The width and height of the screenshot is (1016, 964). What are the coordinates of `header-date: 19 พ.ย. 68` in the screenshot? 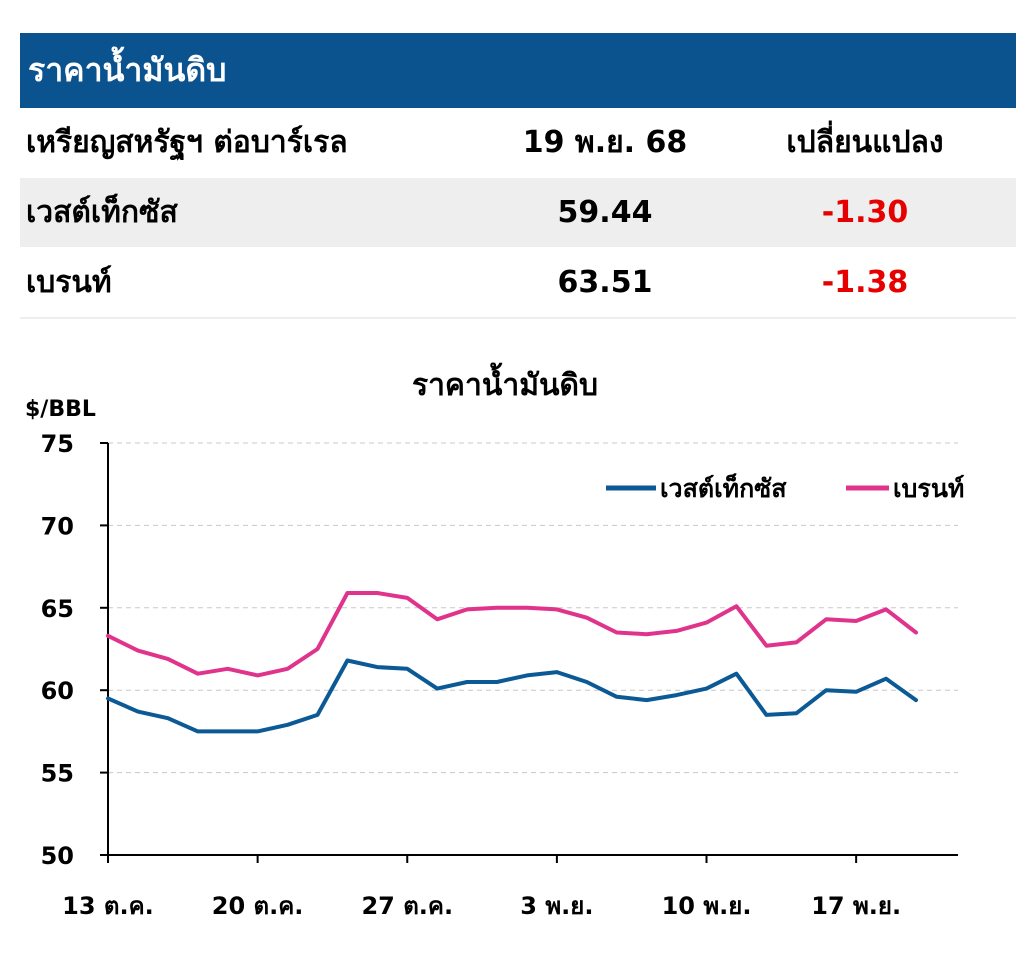 It's located at (605, 142).